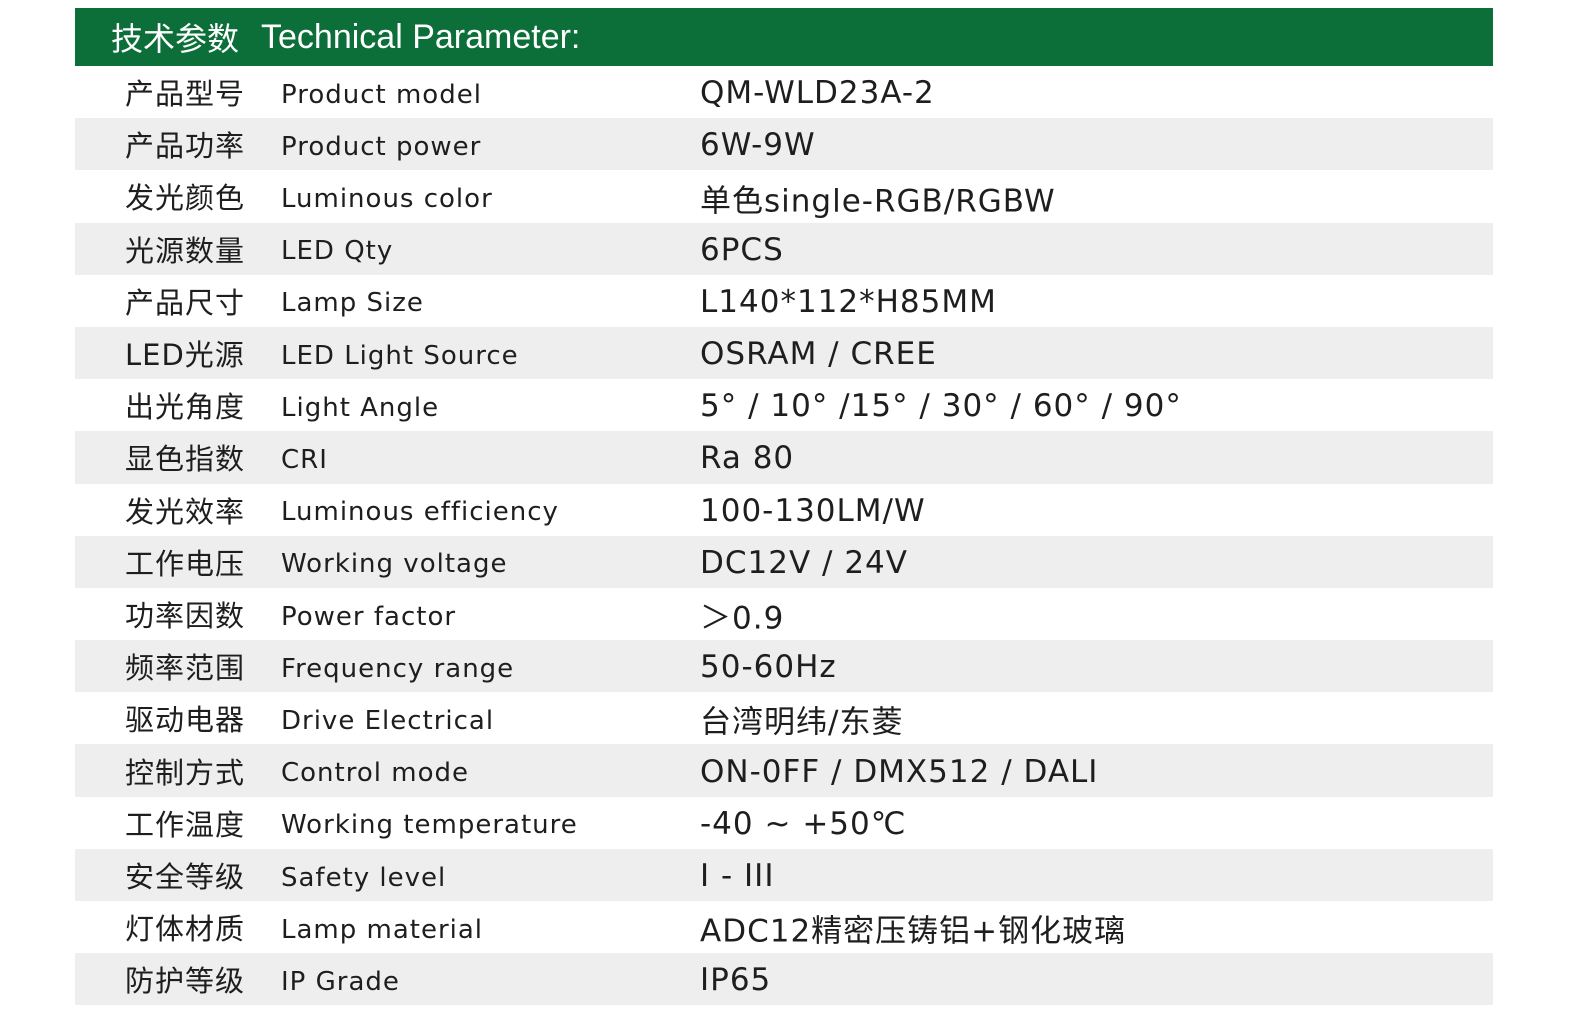 This screenshot has height=1036, width=1575. Describe the element at coordinates (185, 981) in the screenshot. I see `param-name-cn: 防护等级` at that location.